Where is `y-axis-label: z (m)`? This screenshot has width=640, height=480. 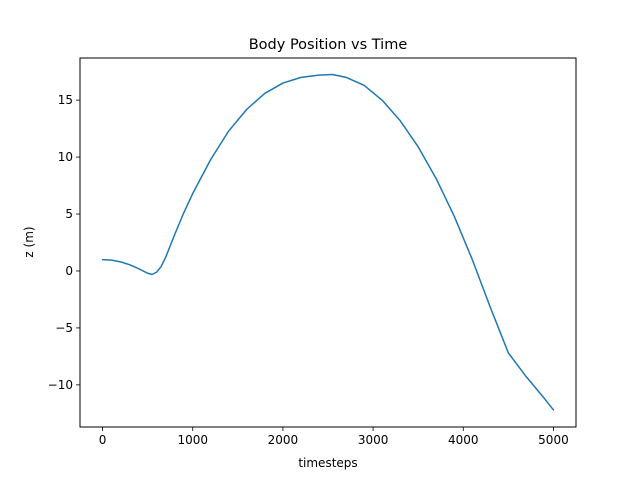 y-axis-label: z (m) is located at coordinates (29, 241).